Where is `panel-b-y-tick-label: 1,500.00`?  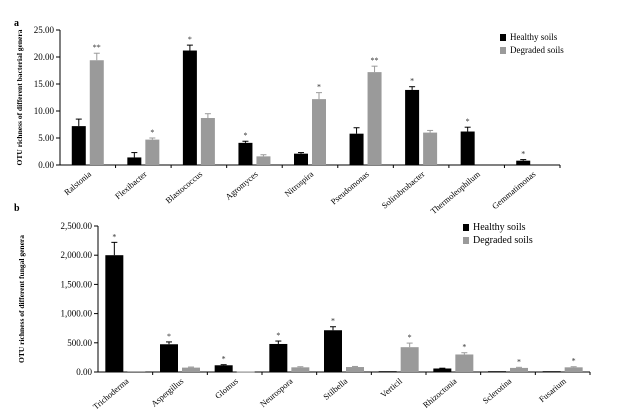 panel-b-y-tick-label: 1,500.00 is located at coordinates (77, 284).